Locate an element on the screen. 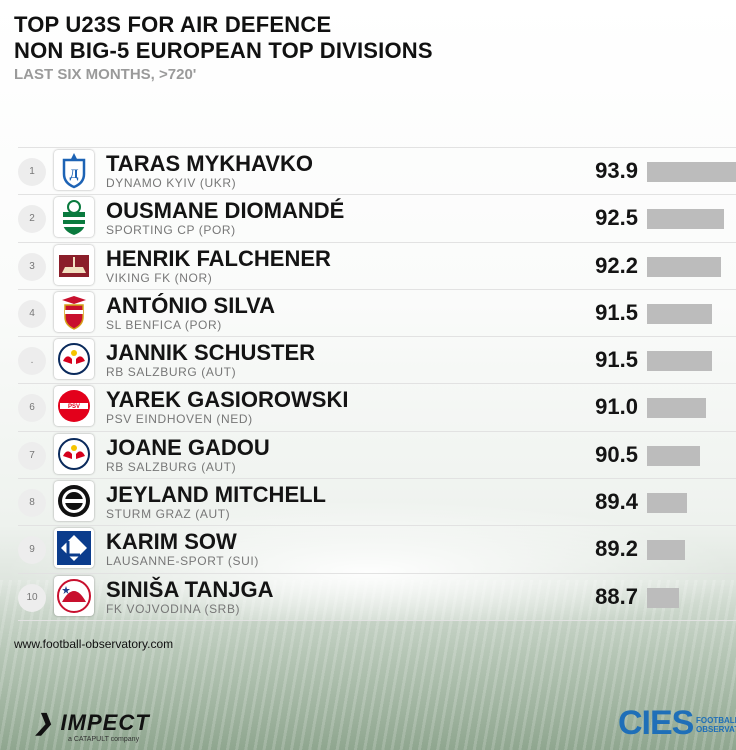 The height and width of the screenshot is (750, 736). rank-badge: 2 is located at coordinates (32, 219).